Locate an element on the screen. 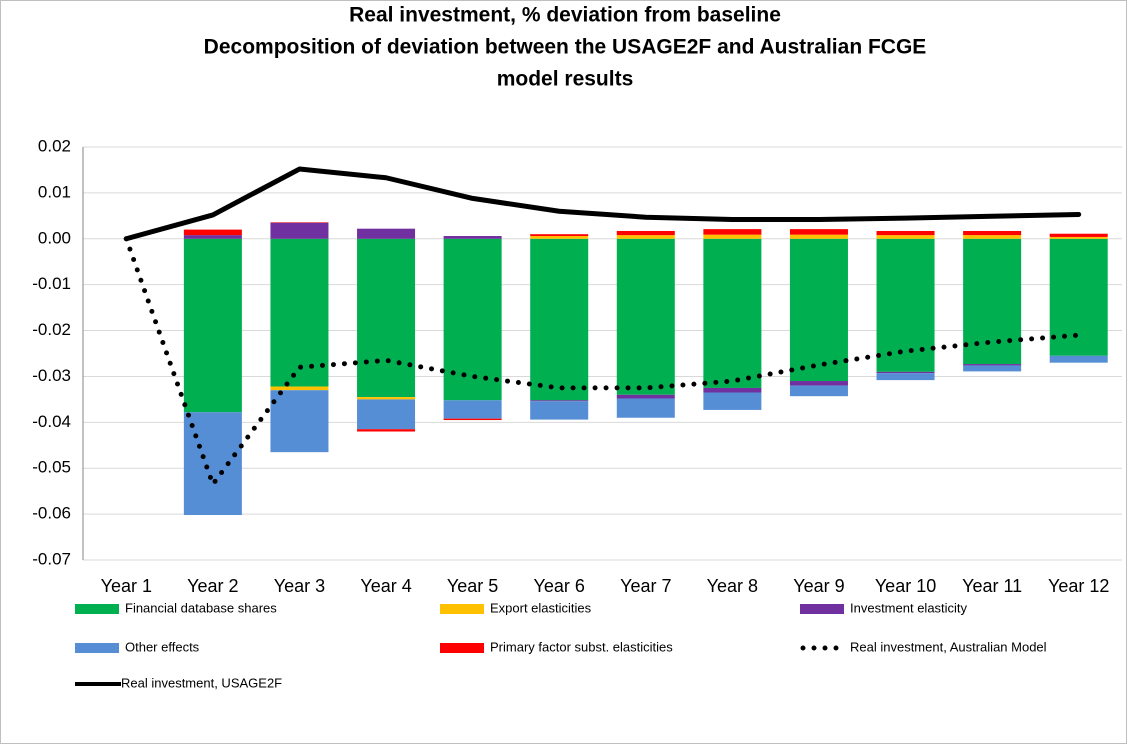 The height and width of the screenshot is (744, 1127). legend-label: Other effects is located at coordinates (162, 646).